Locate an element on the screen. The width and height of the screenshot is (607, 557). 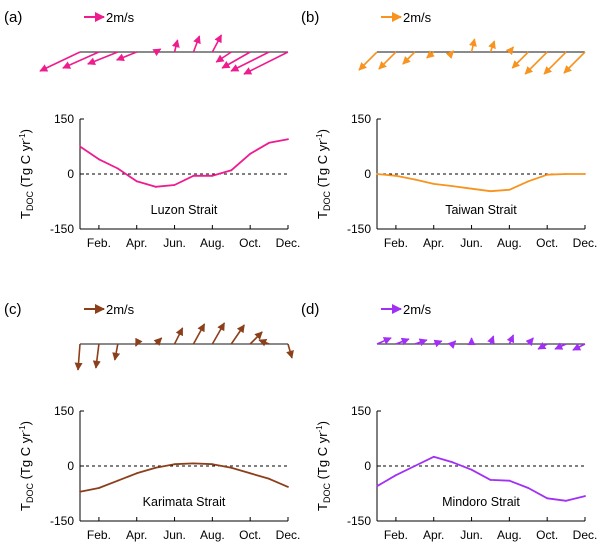
panel-label: (d) is located at coordinates (310, 309).